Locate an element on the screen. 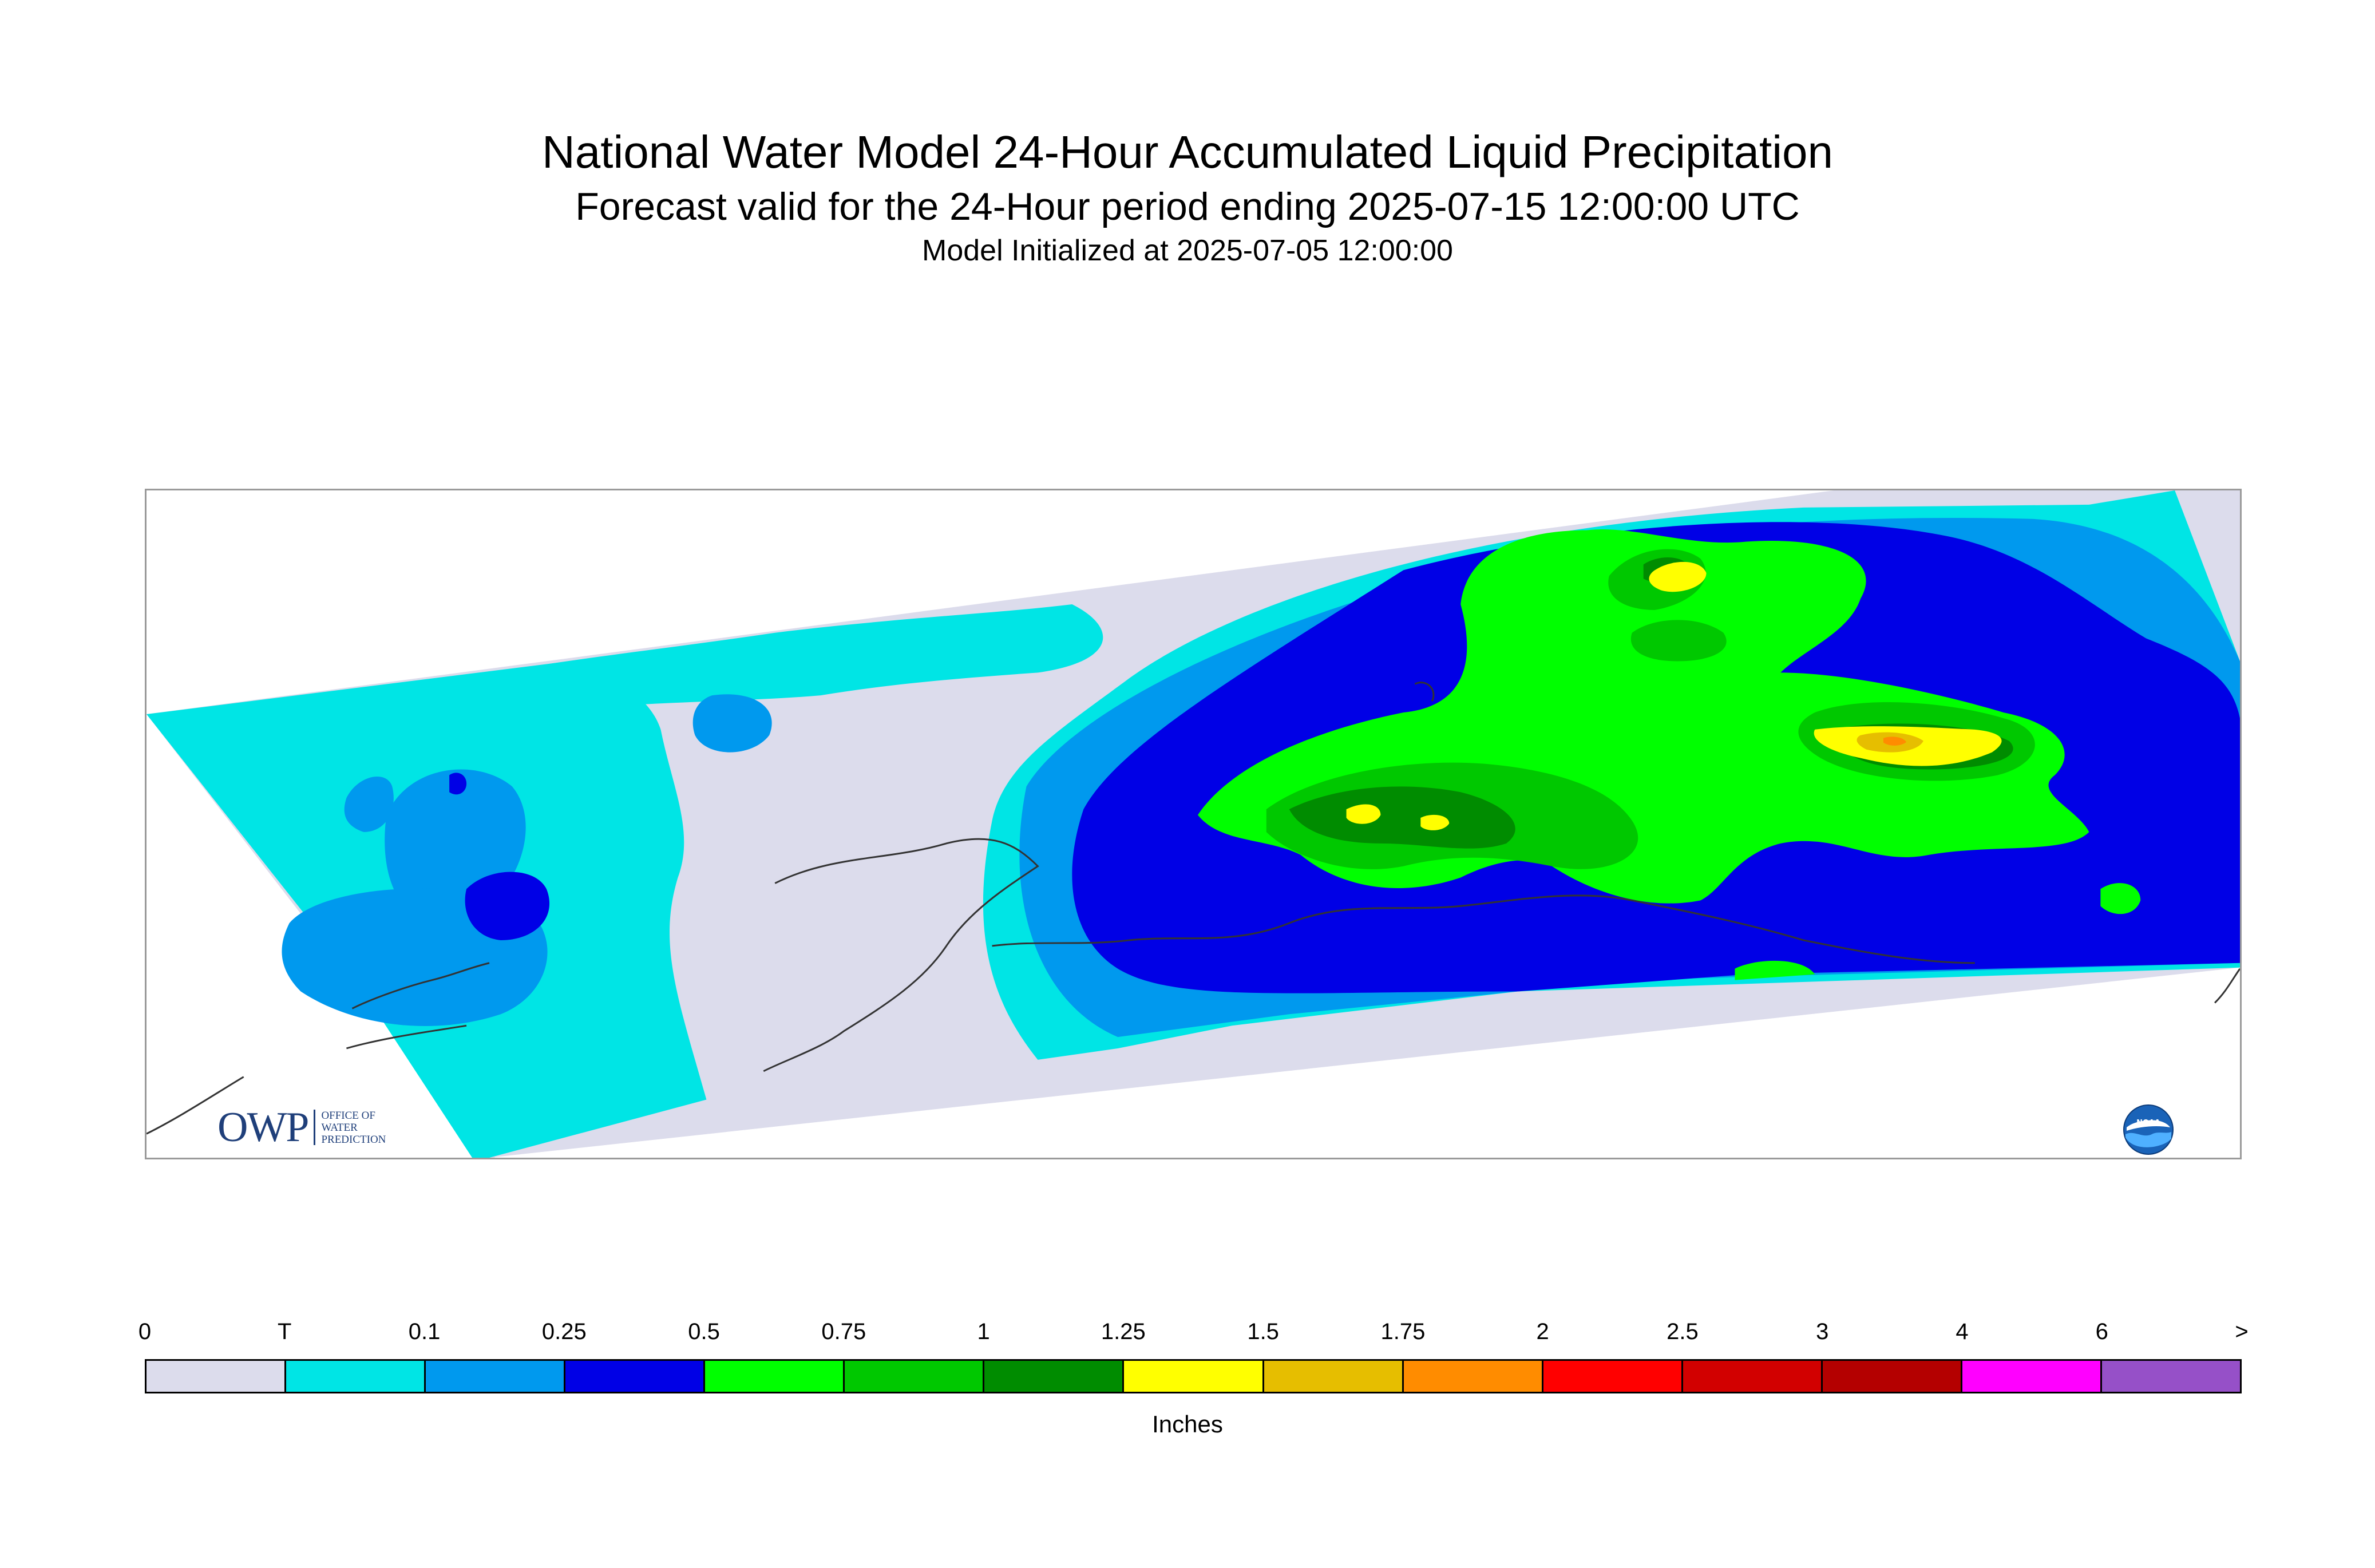 The image size is (2375, 1568). colorbar-tick-label: 1 is located at coordinates (984, 1331).